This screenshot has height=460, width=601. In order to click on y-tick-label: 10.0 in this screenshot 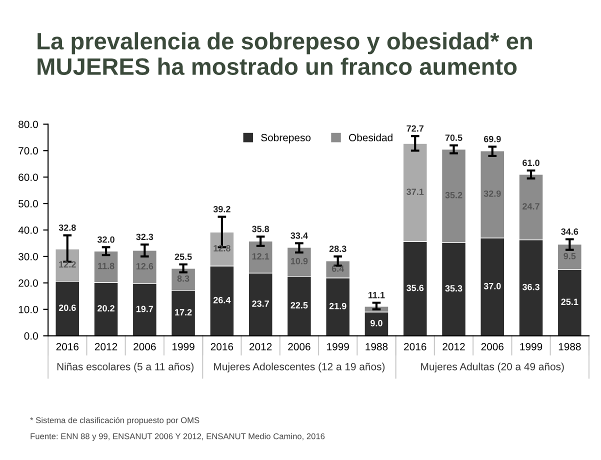, I will do `click(28, 310)`.